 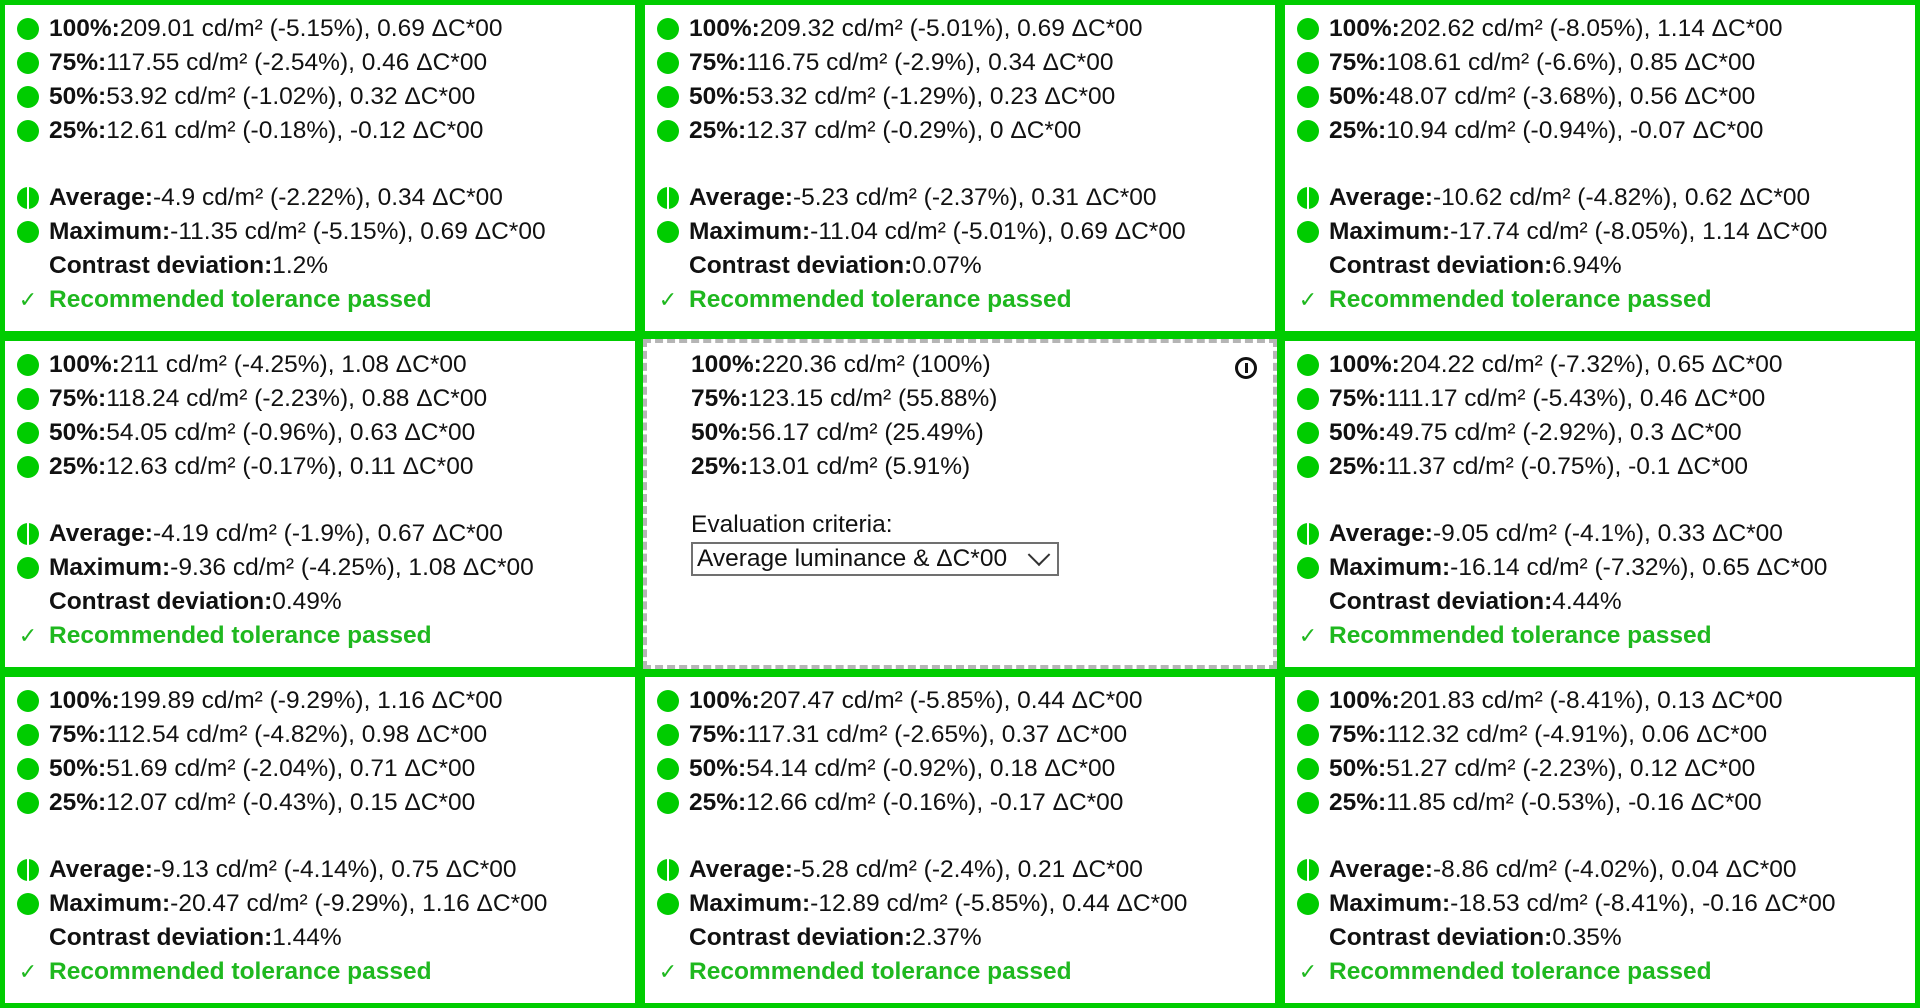 What do you see at coordinates (947, 937) in the screenshot?
I see `contrast-value: 2.37%` at bounding box center [947, 937].